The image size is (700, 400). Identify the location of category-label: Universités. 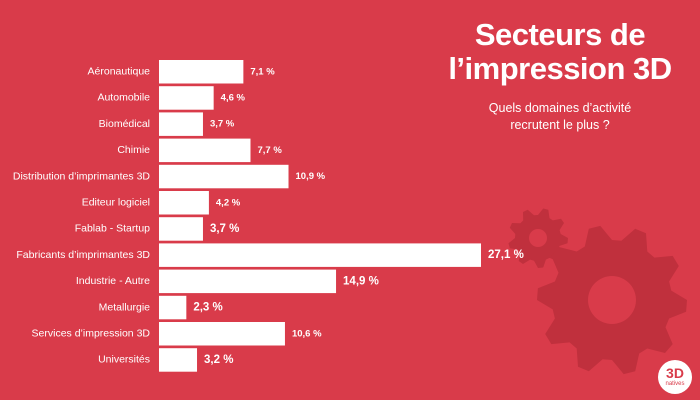
(124, 360).